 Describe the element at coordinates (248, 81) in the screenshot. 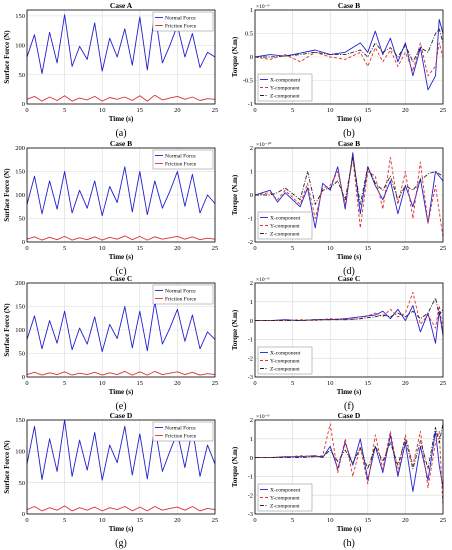

I see `y-tick-label: -0.5` at that location.